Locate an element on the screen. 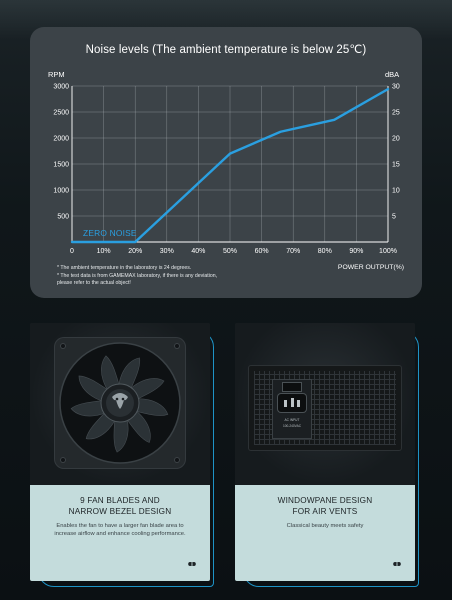  y-left-tick-label: 500 is located at coordinates (63, 217).